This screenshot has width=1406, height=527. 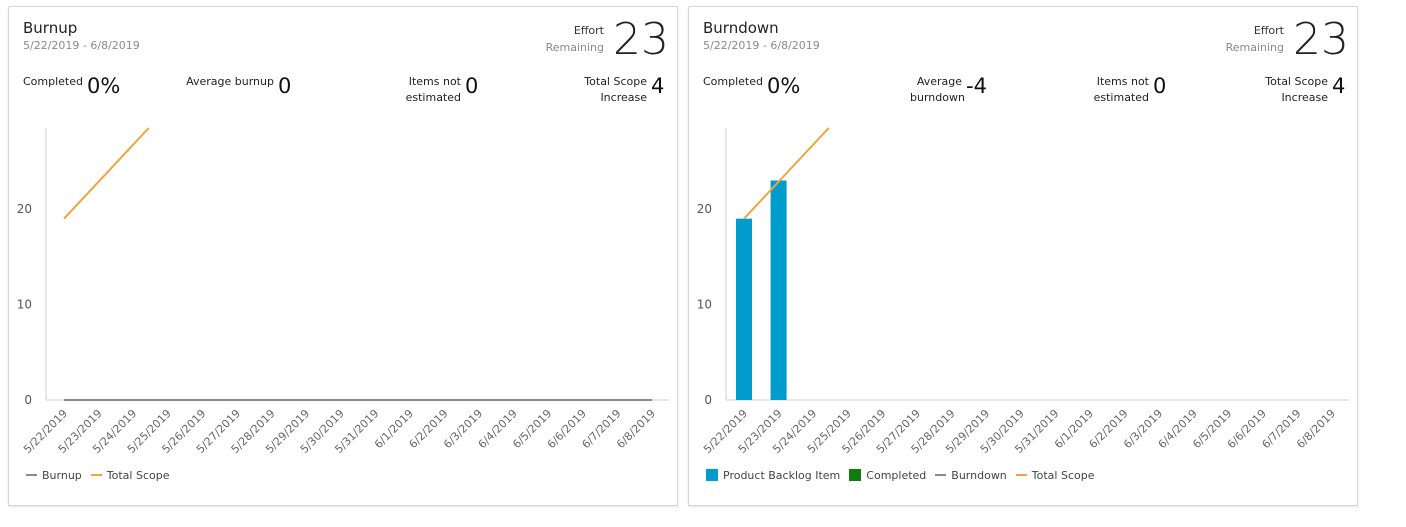 I want to click on chart-legend: Burnup Total Scope, so click(x=102, y=475).